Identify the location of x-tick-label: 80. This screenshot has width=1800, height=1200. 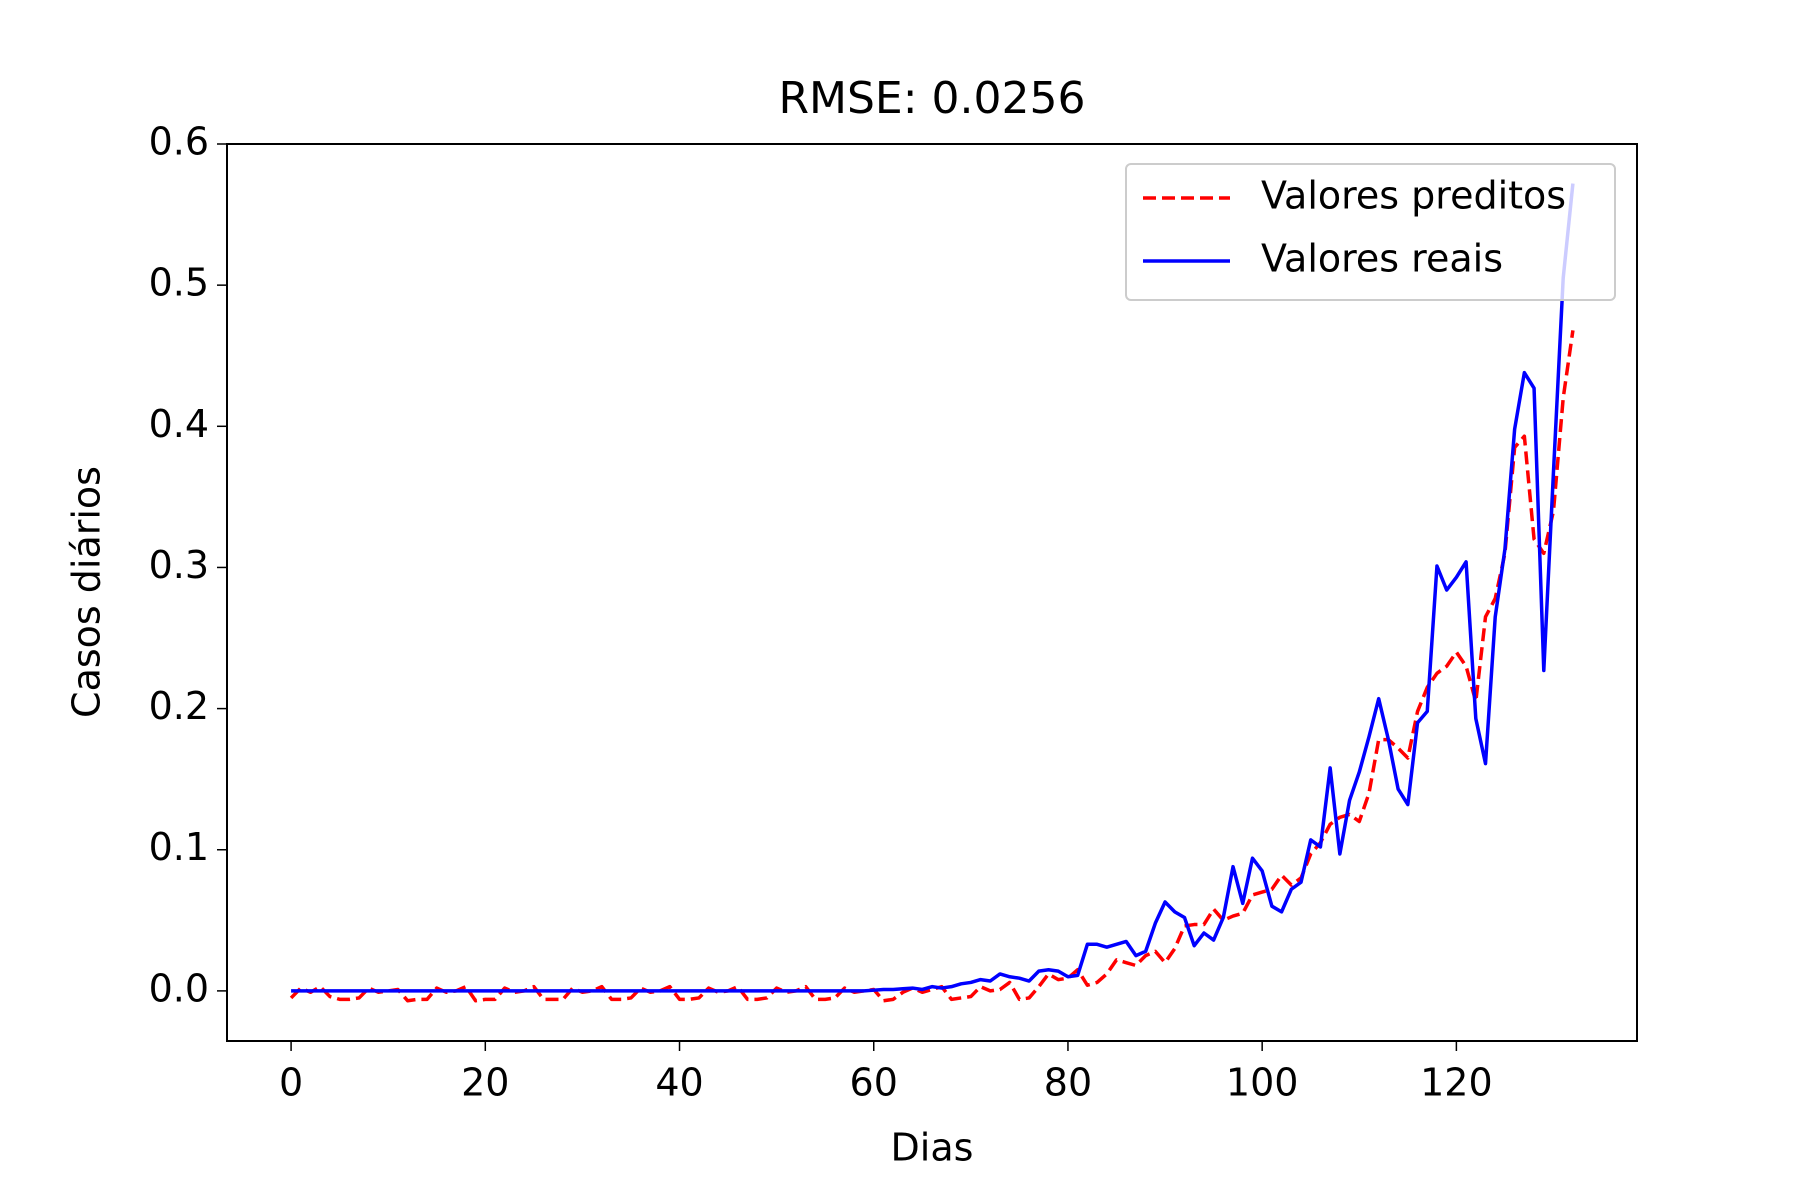
(1068, 1083).